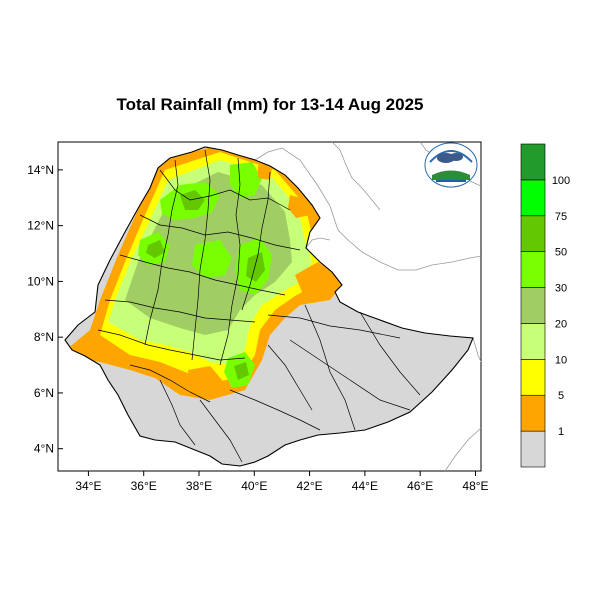  I want to click on lat-tick-label: 4°N, so click(44, 449).